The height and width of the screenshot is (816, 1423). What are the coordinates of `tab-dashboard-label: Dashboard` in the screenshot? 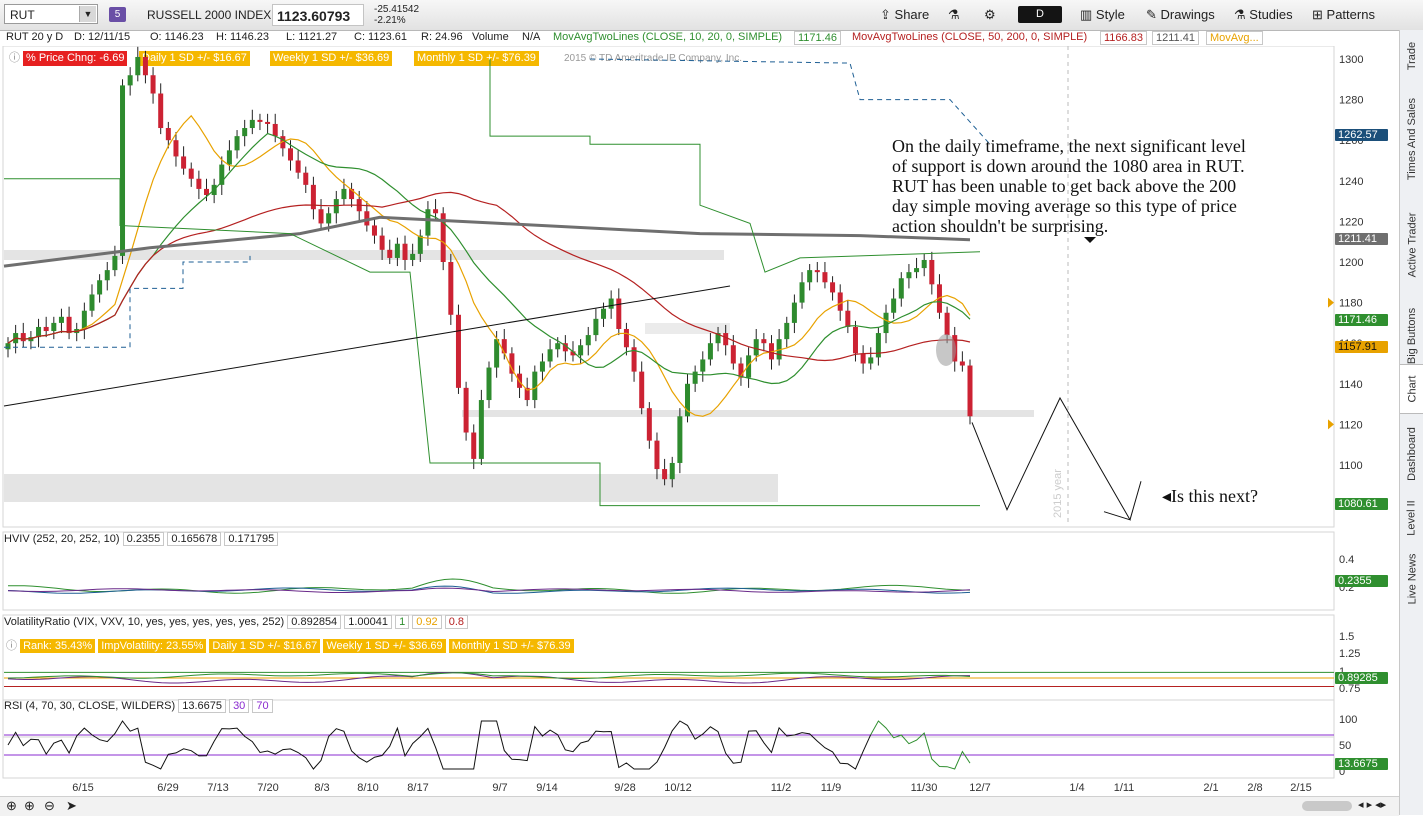 It's located at (1412, 454).